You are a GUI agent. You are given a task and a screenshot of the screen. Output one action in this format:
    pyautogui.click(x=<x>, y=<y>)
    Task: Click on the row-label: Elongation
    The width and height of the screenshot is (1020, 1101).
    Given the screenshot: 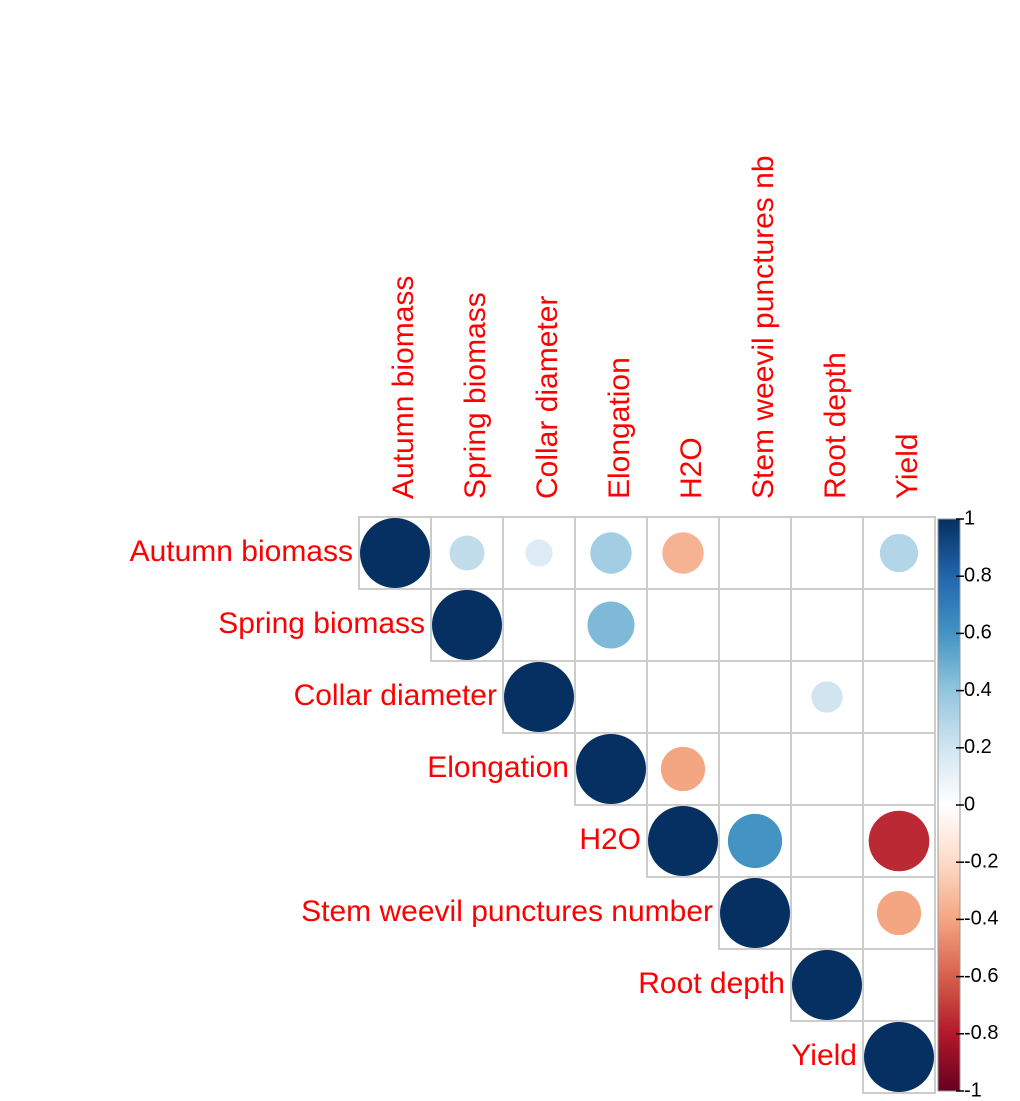 What is the action you would take?
    pyautogui.click(x=498, y=767)
    